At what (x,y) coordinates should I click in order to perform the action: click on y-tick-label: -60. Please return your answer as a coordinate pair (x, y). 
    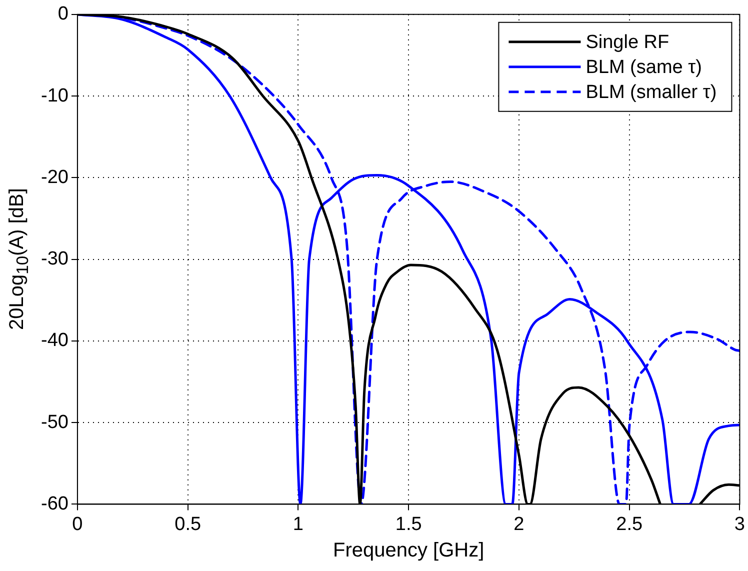
    Looking at the image, I should click on (54, 503).